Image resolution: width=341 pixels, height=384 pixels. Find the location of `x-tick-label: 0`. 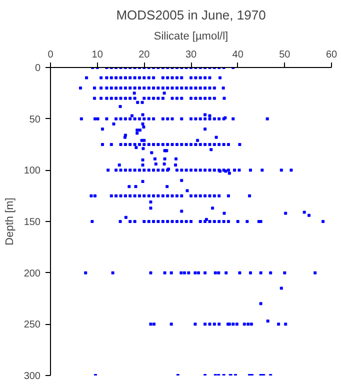

x-tick-label: 0 is located at coordinates (51, 55).